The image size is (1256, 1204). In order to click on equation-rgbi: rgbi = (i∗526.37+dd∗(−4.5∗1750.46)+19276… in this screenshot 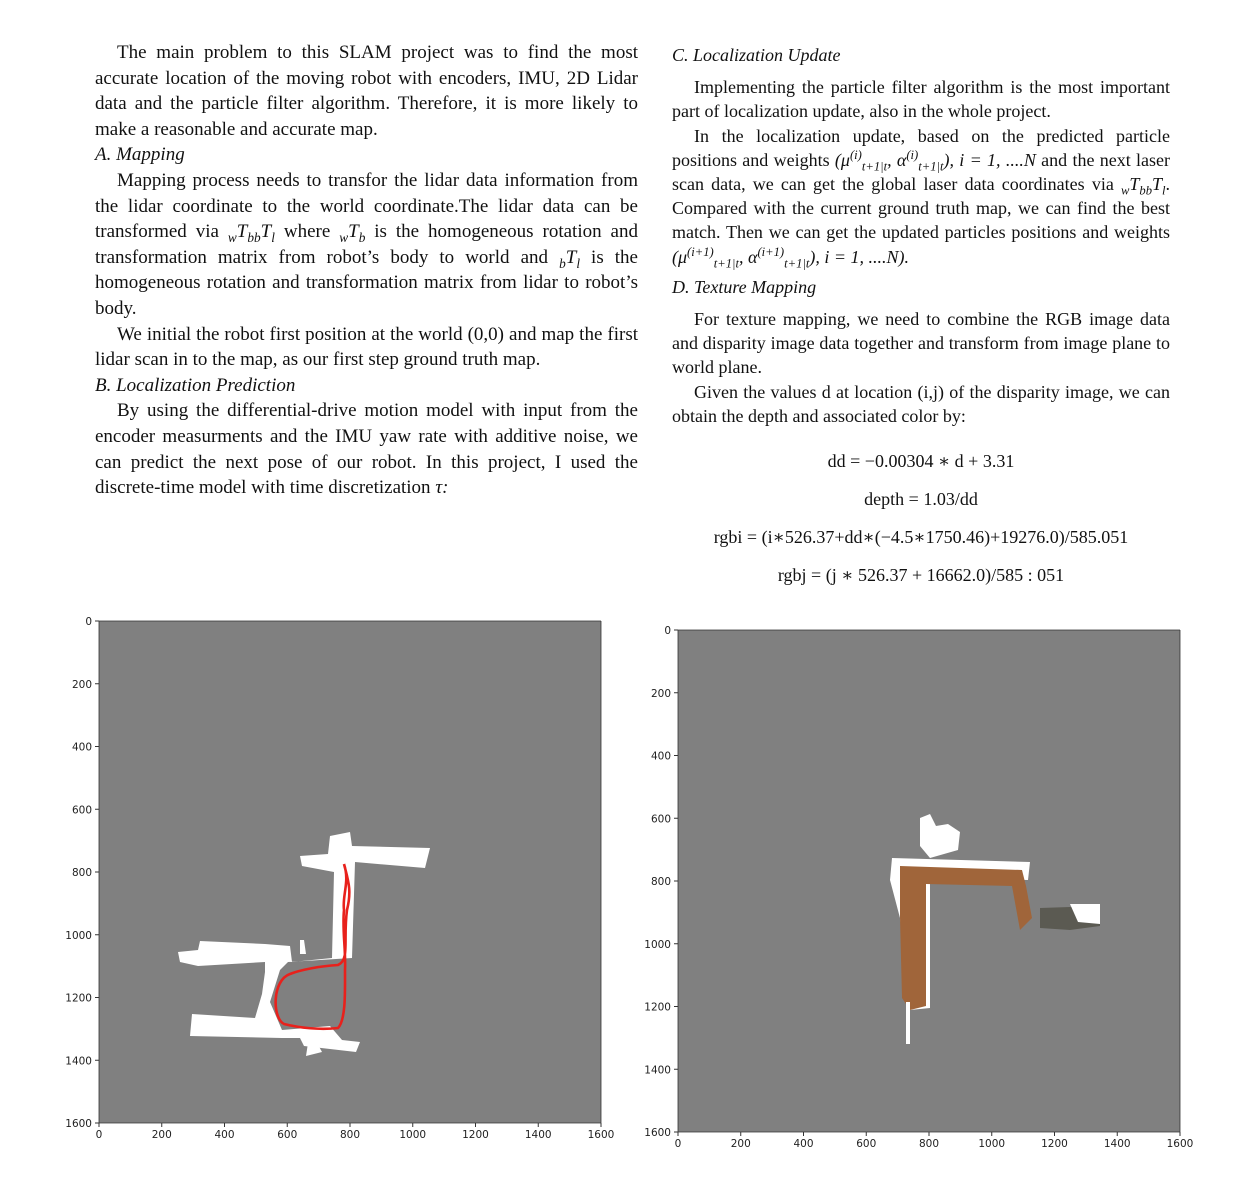, I will do `click(921, 537)`.